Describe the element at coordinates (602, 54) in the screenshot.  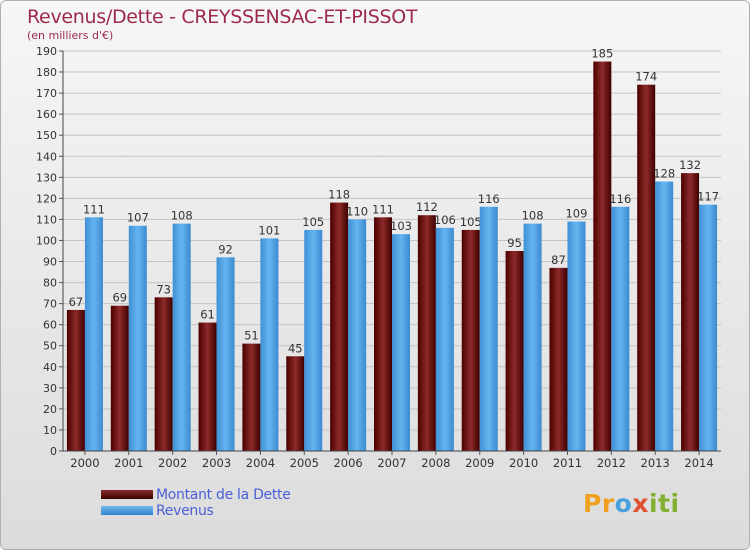
I see `data-label: 185` at that location.